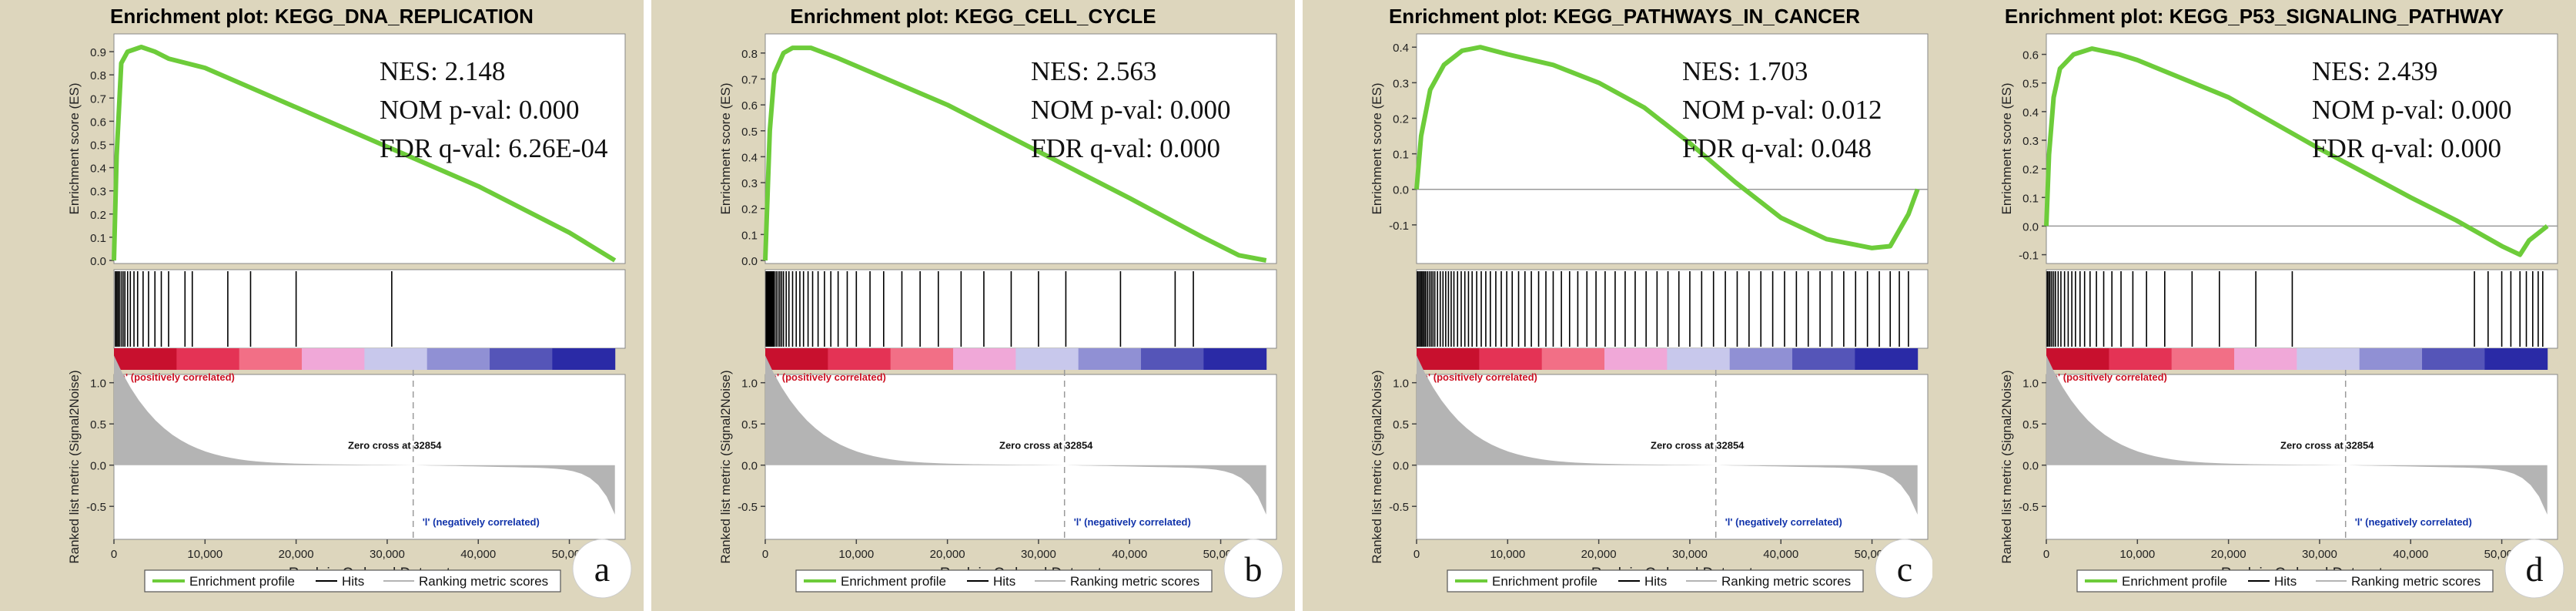  Describe the element at coordinates (1399, 226) in the screenshot. I see `es-y-tick-label: -0.1` at that location.